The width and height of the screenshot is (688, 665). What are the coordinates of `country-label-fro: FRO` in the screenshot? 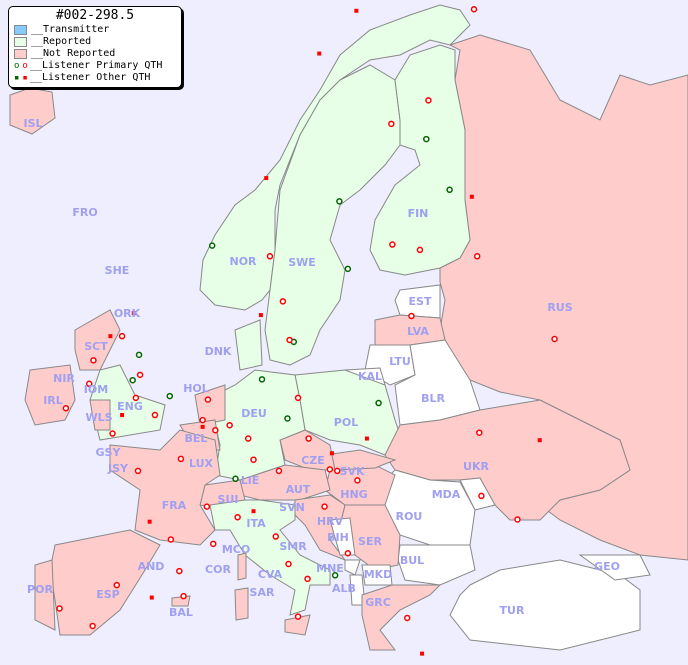 It's located at (84, 212).